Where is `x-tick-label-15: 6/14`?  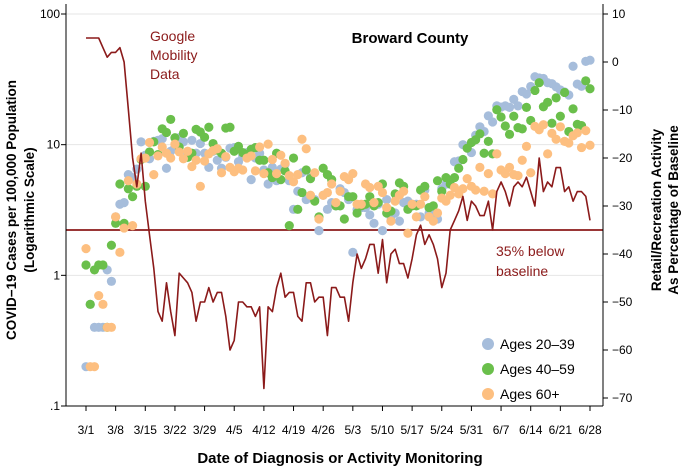
x-tick-label-15: 6/14 is located at coordinates (531, 430).